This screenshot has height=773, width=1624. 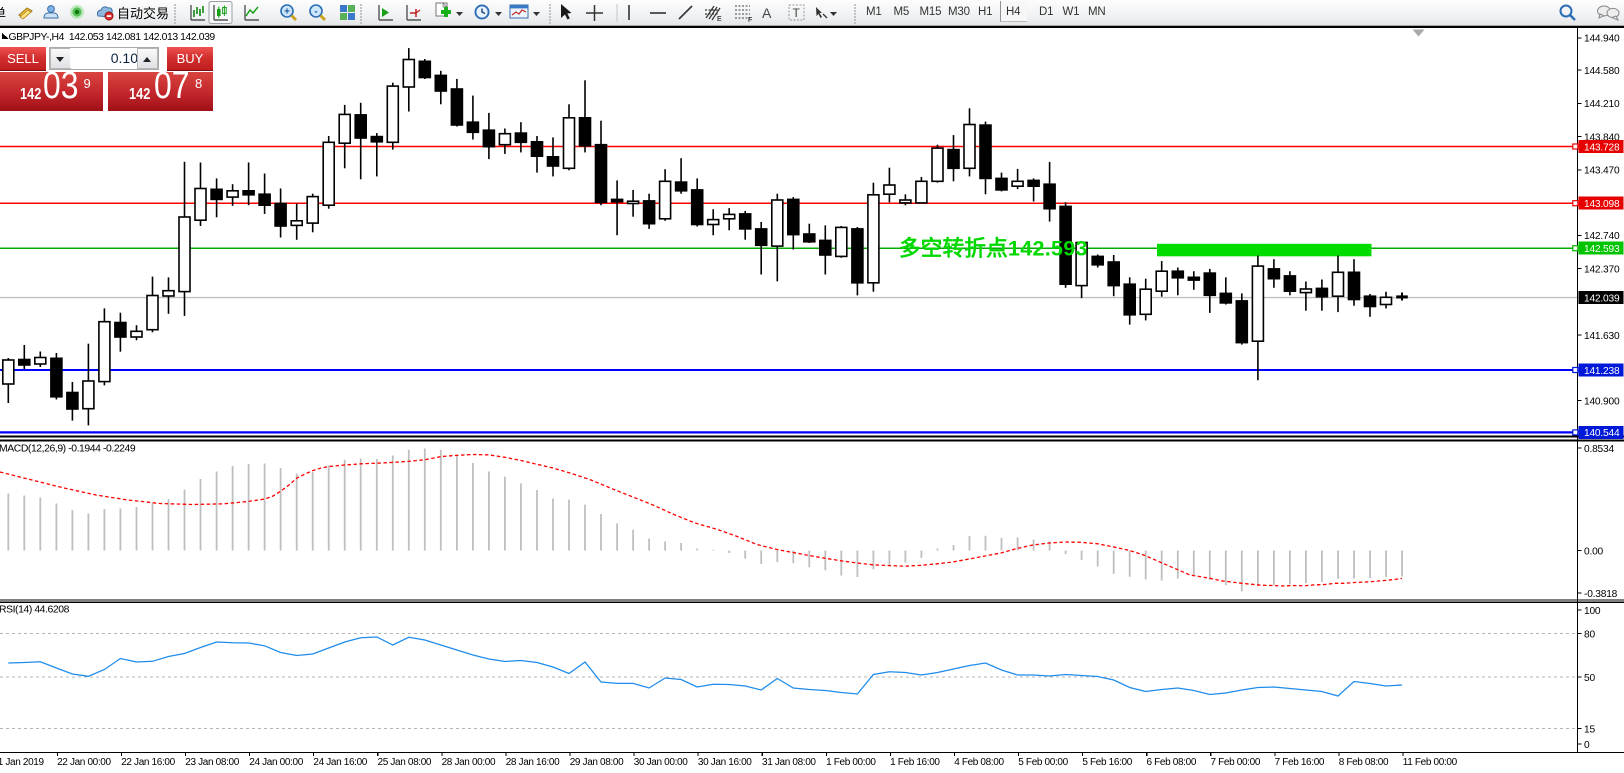 I want to click on svg-text: 8 Feb 08:00, so click(x=1364, y=762).